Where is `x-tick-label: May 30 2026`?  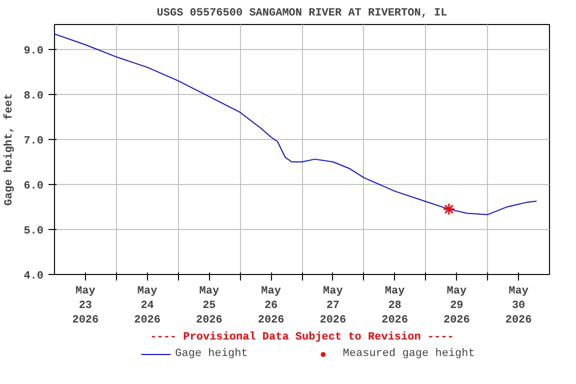
x-tick-label: May 30 2026 is located at coordinates (518, 306).